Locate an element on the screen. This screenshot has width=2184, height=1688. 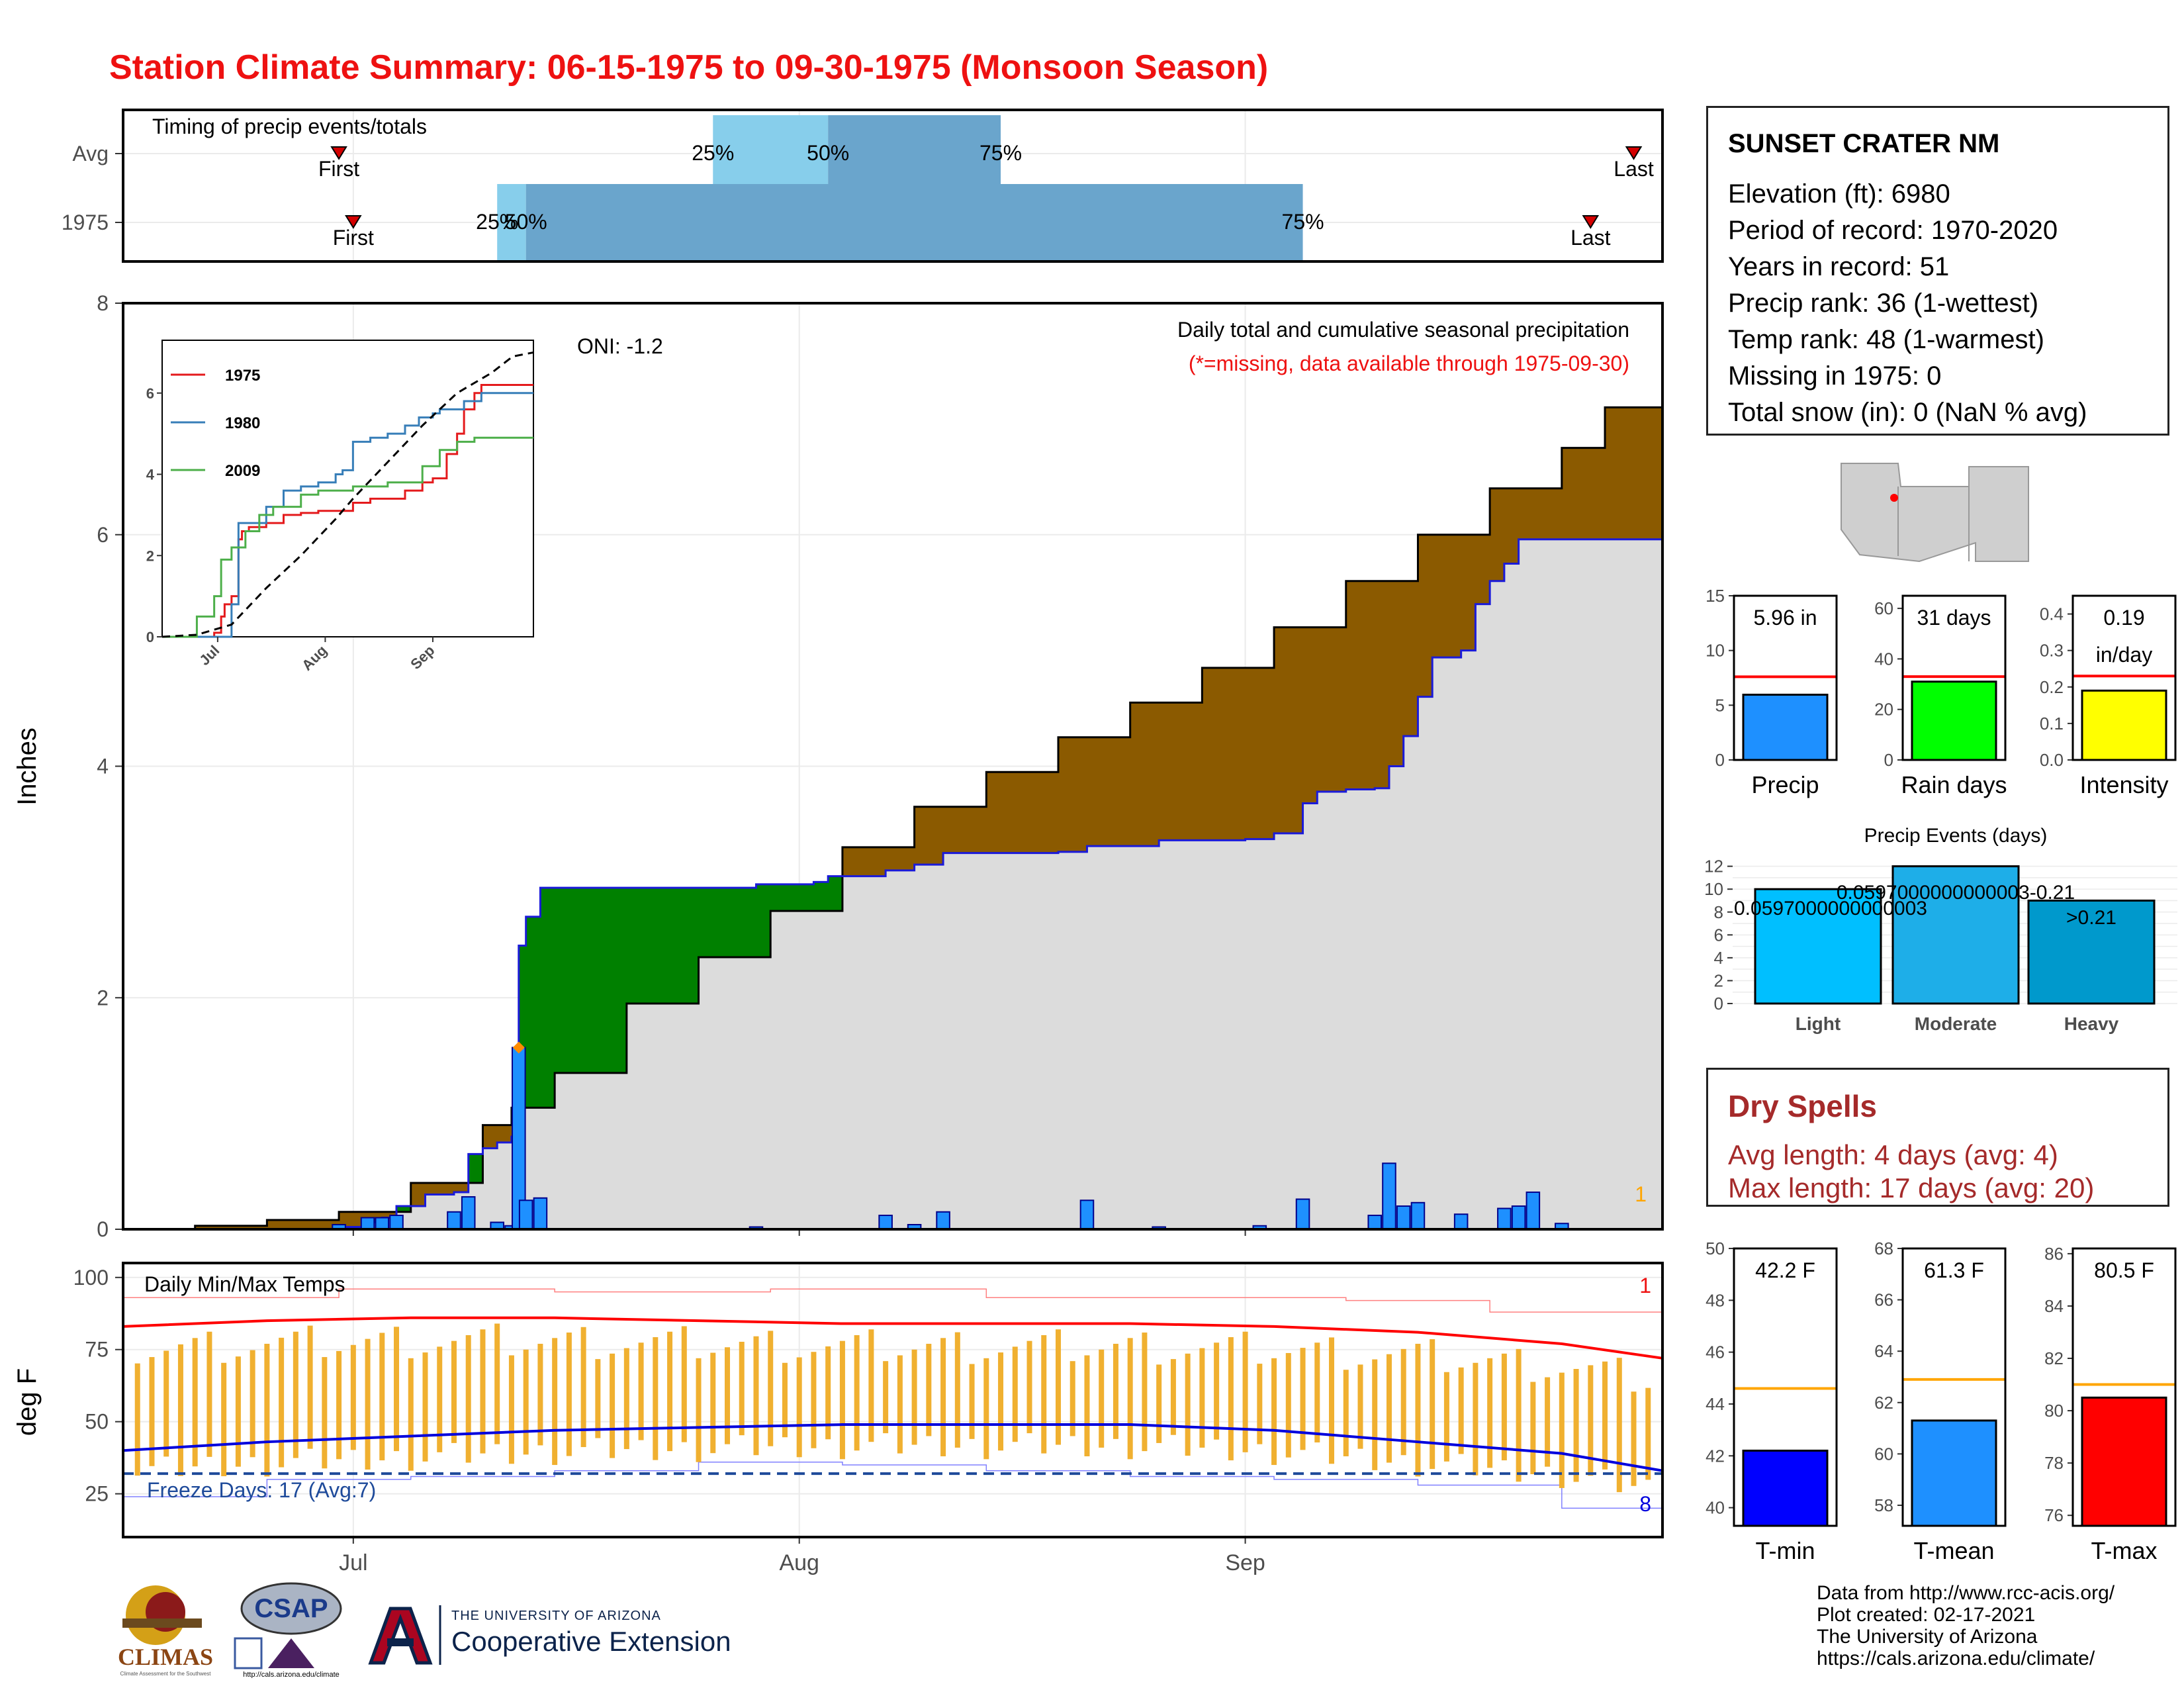
cumulative-ytick-label-3: 6 is located at coordinates (103, 535).